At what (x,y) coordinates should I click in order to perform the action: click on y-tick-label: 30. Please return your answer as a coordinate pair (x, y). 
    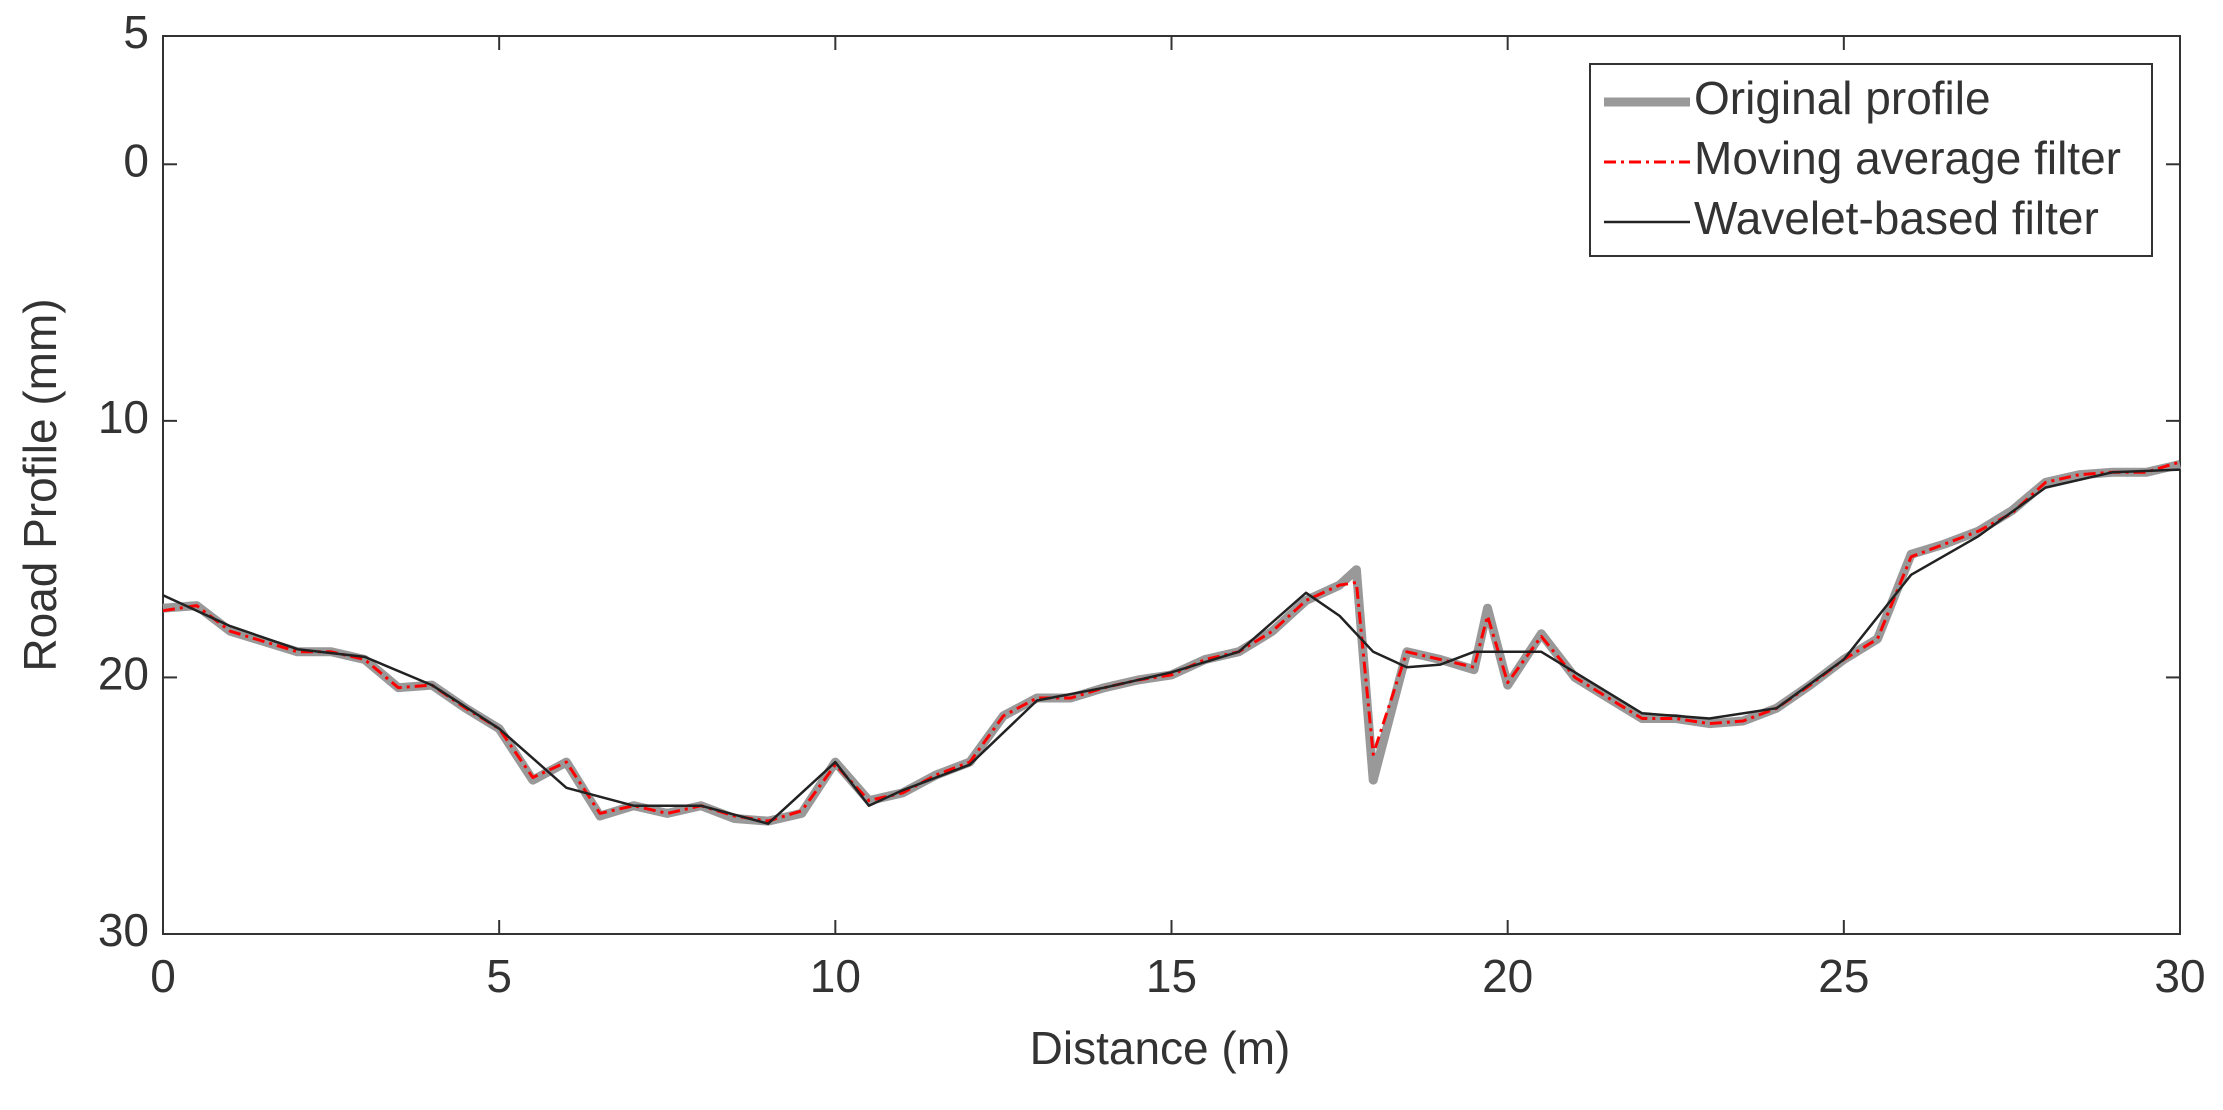
    Looking at the image, I should click on (123, 930).